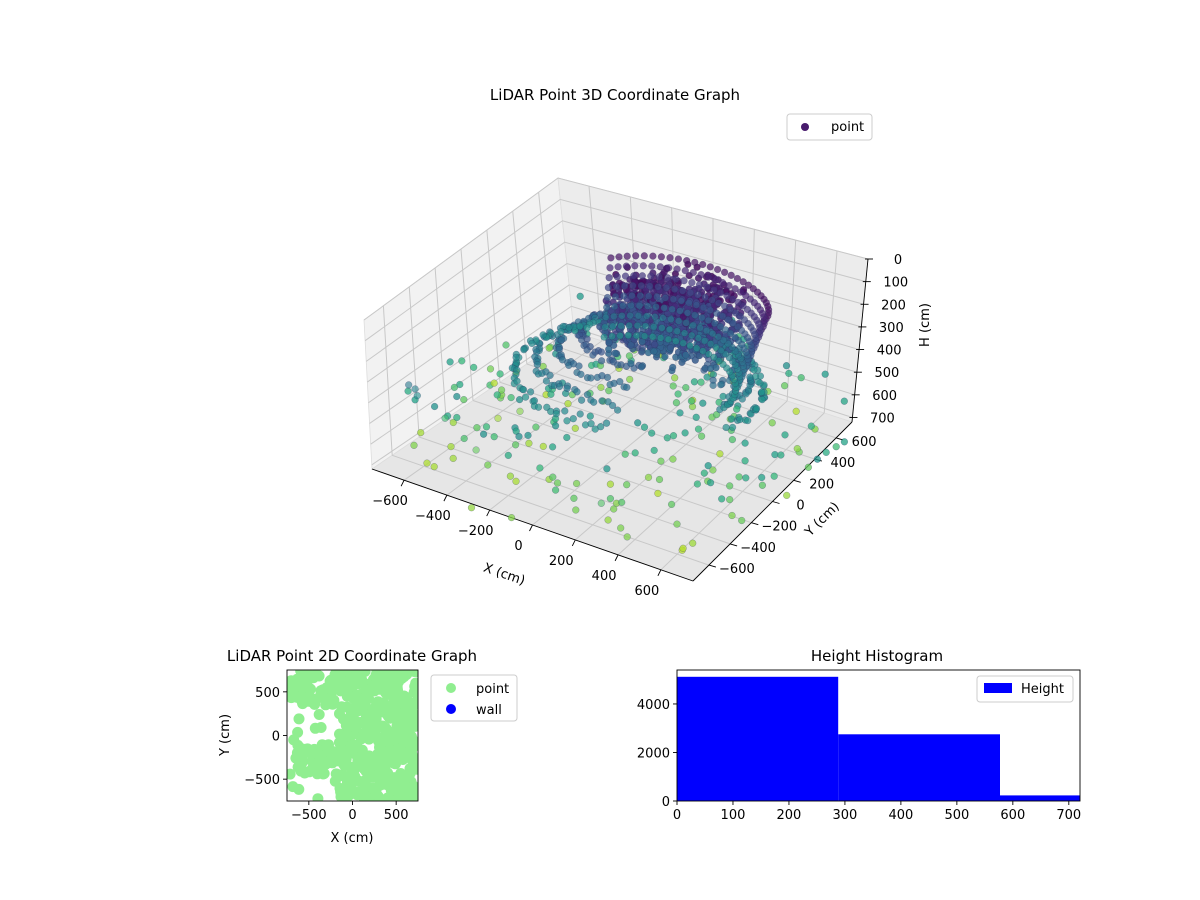  What do you see at coordinates (895, 283) in the screenshot?
I see `z-tick-label: 100` at bounding box center [895, 283].